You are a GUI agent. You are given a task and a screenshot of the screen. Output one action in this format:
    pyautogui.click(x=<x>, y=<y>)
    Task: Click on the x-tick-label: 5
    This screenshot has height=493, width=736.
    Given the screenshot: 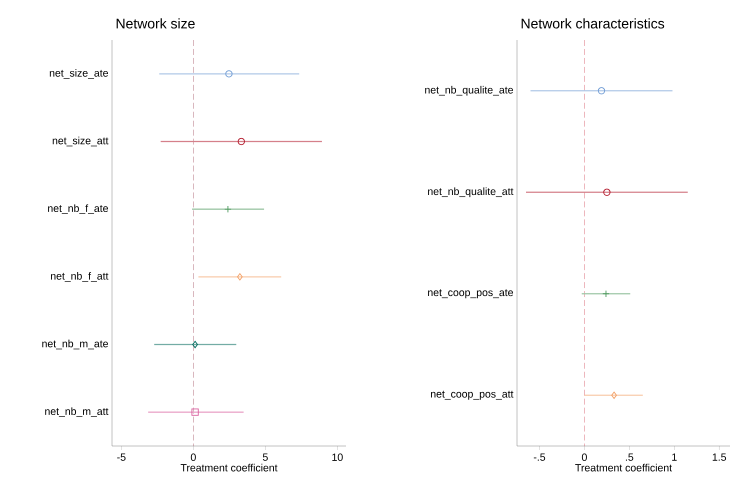 What is the action you would take?
    pyautogui.click(x=265, y=457)
    